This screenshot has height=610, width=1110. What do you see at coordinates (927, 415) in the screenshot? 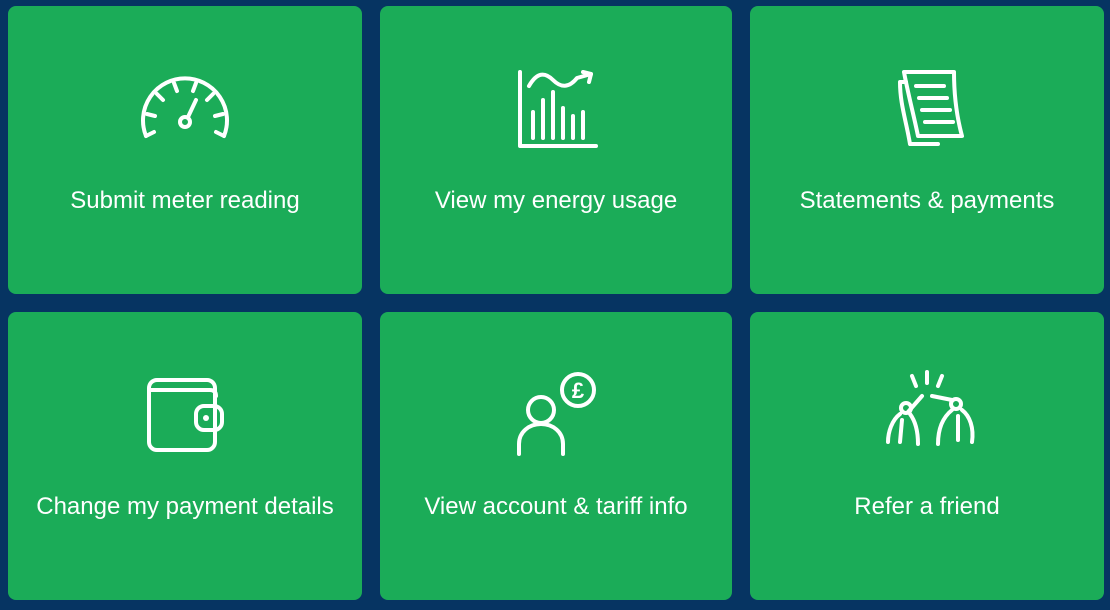
I see `high-five-icon` at bounding box center [927, 415].